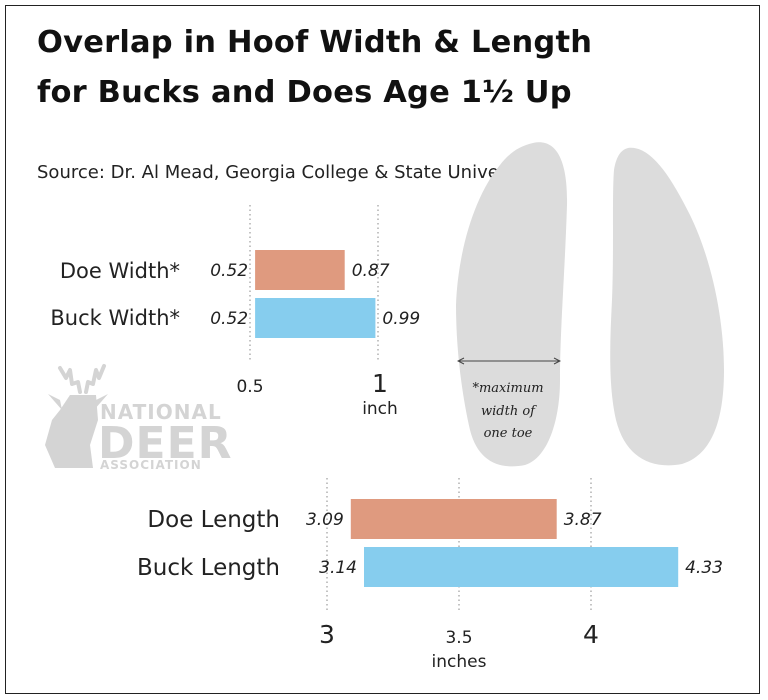 This screenshot has width=768, height=700. Describe the element at coordinates (507, 388) in the screenshot. I see `hoof-note-line-1: *maximum` at that location.